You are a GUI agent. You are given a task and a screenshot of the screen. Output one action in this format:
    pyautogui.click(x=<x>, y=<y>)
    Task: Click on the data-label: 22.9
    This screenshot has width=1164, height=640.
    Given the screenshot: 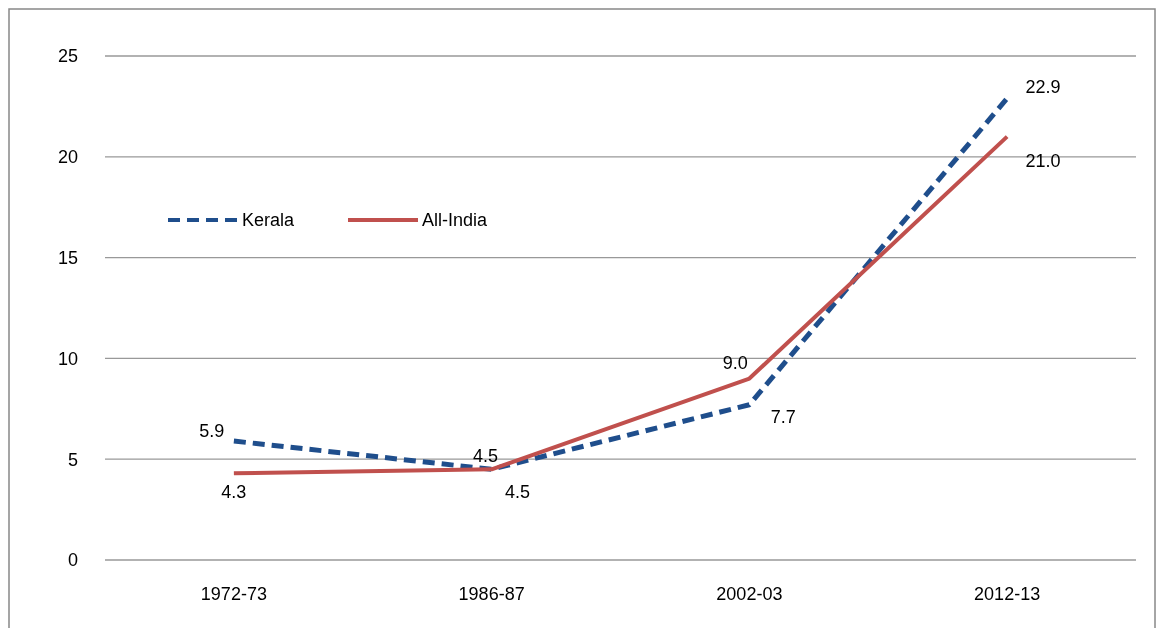 What is the action you would take?
    pyautogui.click(x=1043, y=86)
    